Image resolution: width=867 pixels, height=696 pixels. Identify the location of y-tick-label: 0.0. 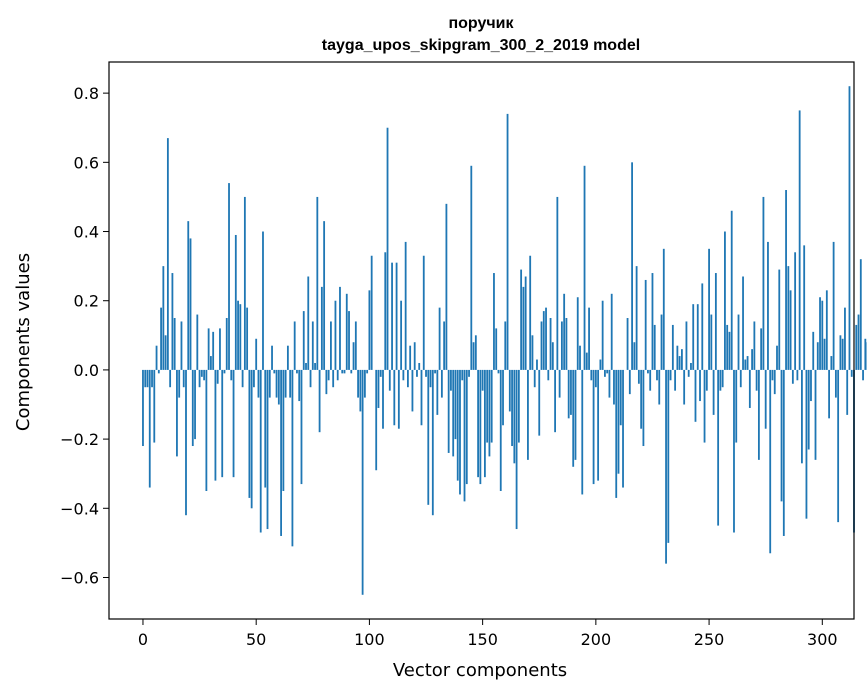
(86, 370).